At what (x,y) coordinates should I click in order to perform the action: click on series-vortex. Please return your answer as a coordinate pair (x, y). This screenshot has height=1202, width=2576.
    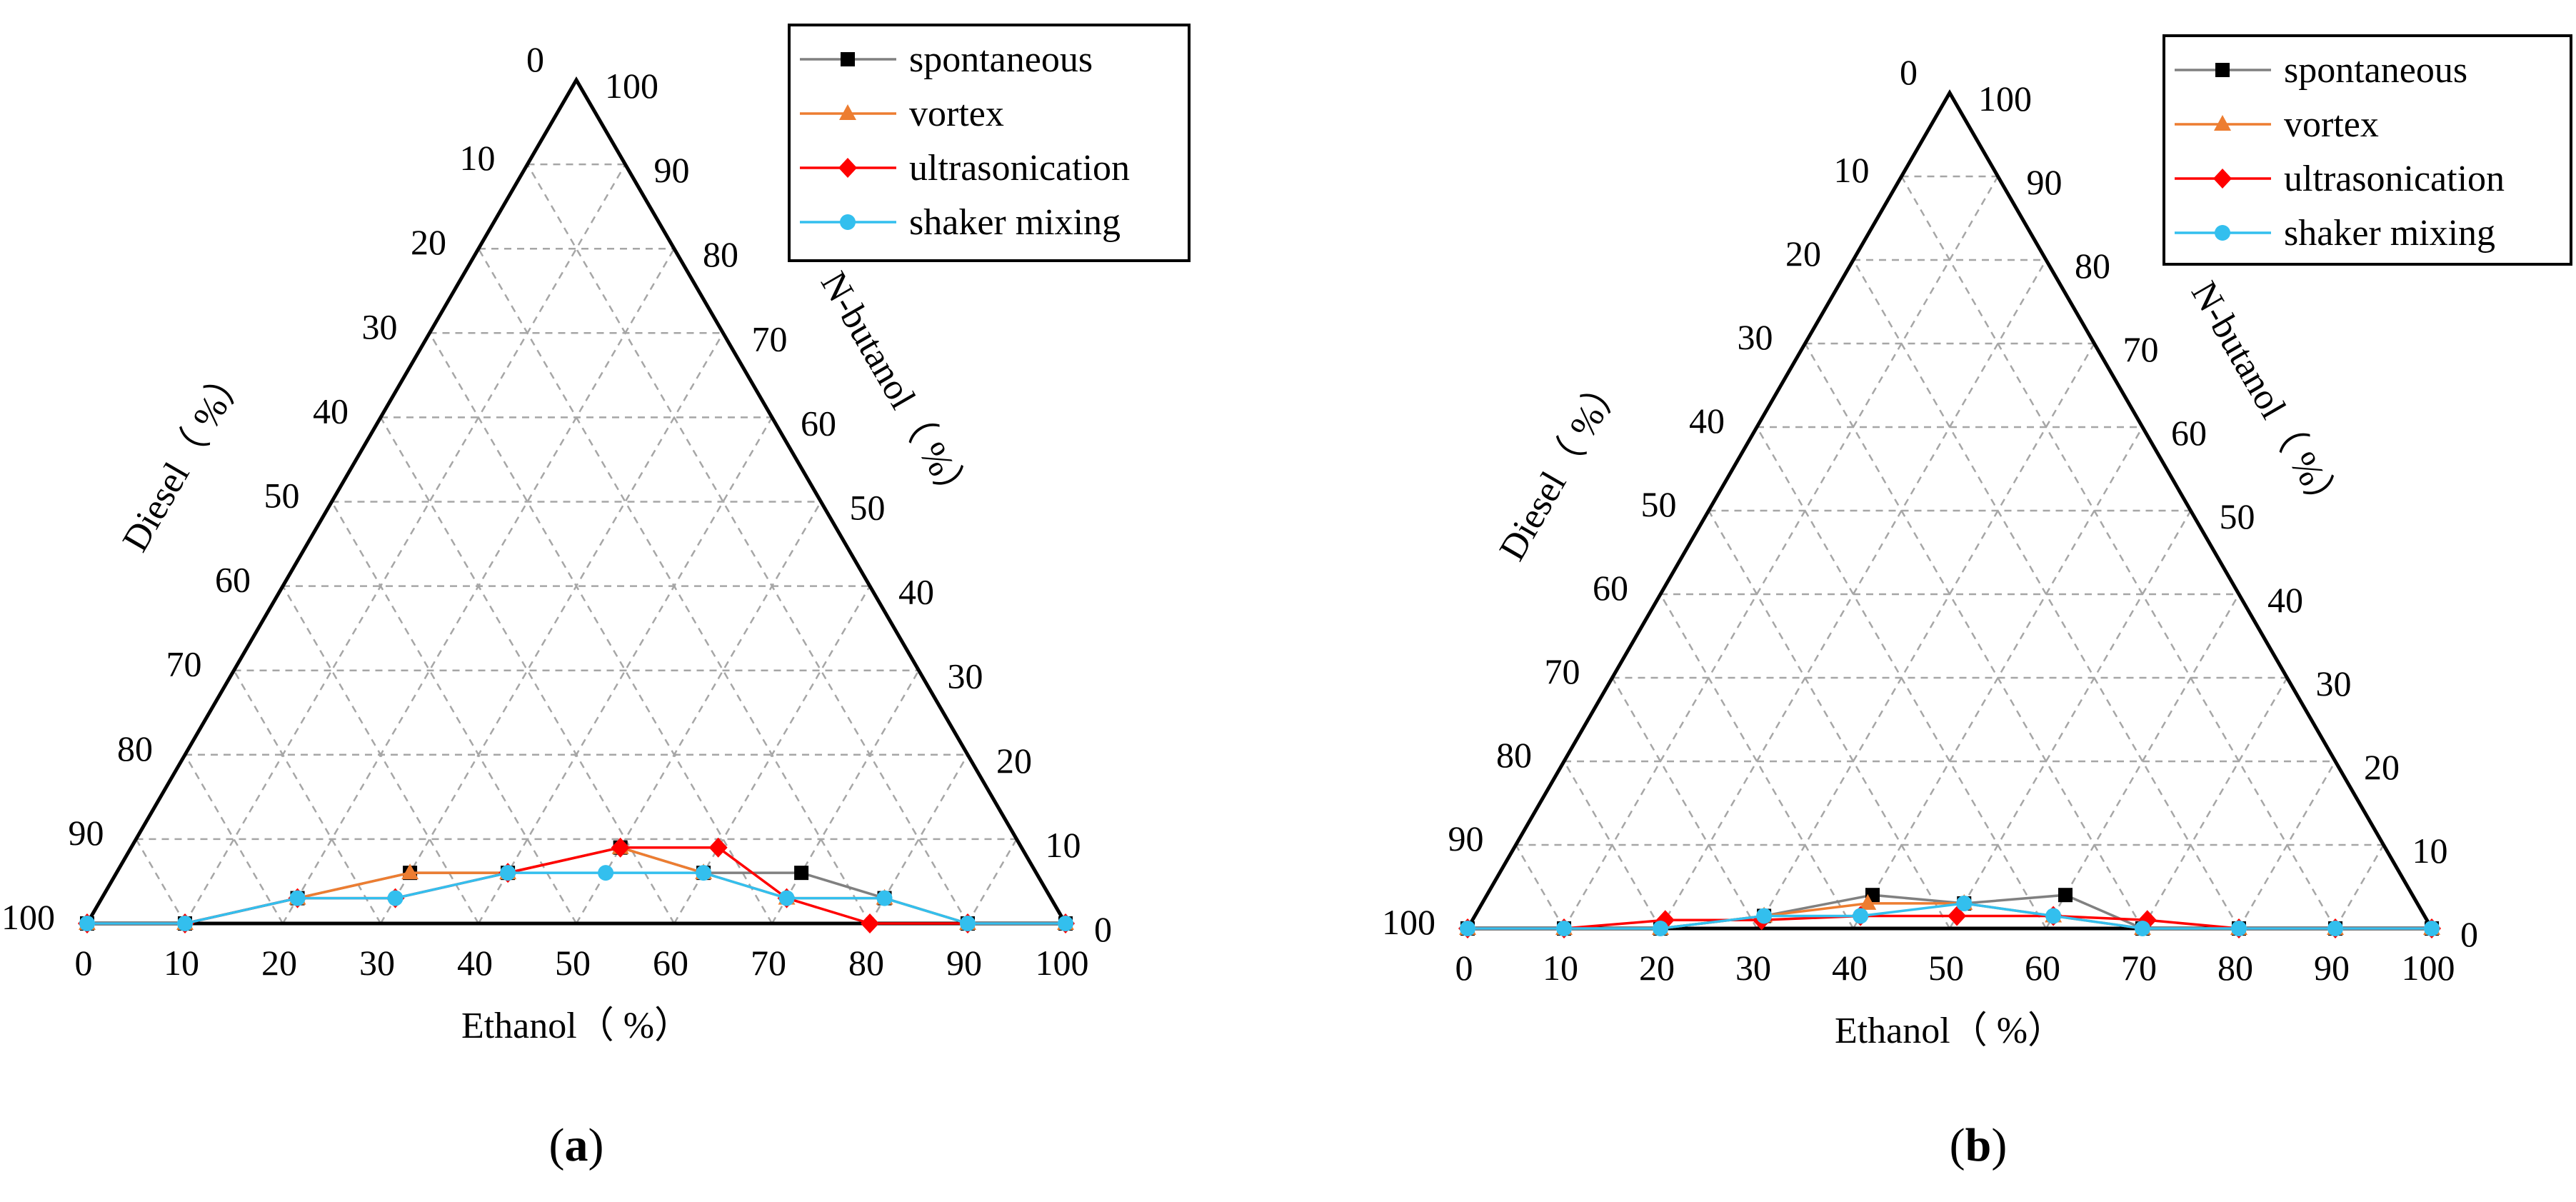
    Looking at the image, I should click on (576, 884).